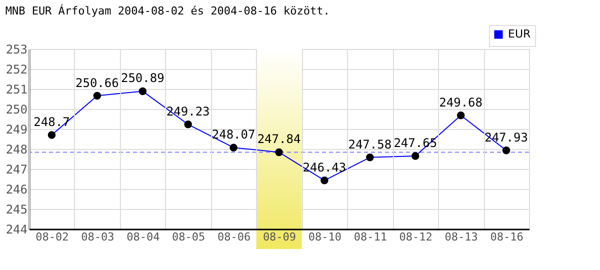  What do you see at coordinates (234, 237) in the screenshot?
I see `x-tick-label: 08-06` at bounding box center [234, 237].